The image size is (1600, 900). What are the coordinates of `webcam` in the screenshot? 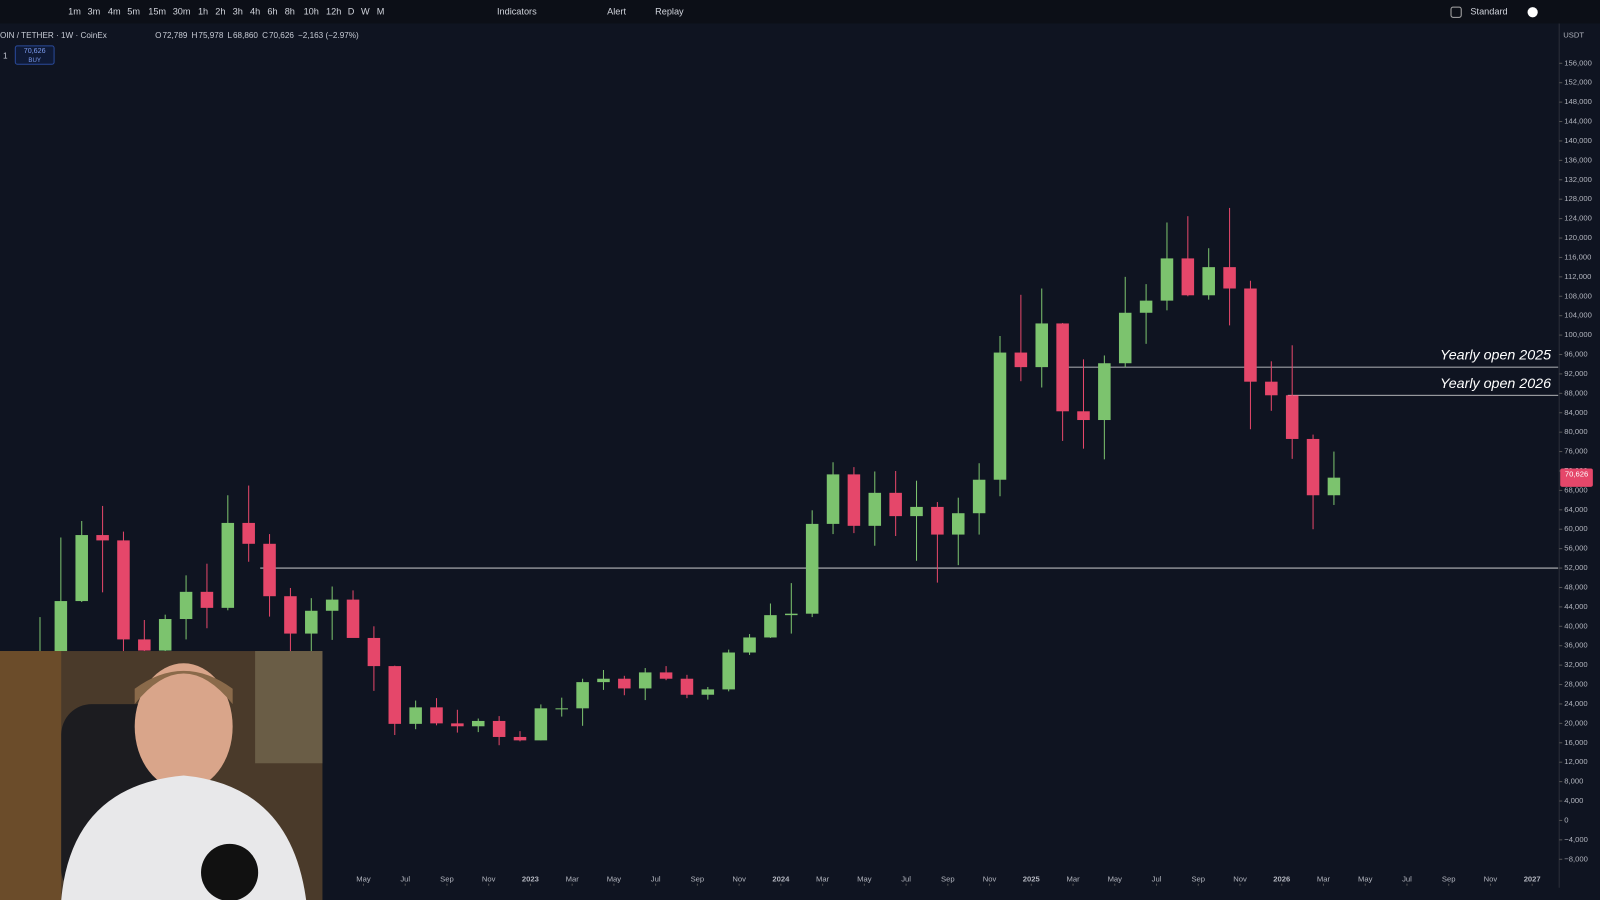 It's located at (161, 775).